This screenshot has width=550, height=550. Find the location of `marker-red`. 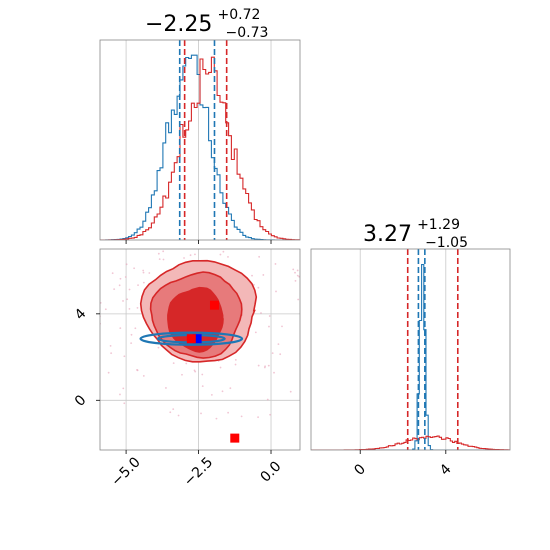

marker-red is located at coordinates (214, 305).